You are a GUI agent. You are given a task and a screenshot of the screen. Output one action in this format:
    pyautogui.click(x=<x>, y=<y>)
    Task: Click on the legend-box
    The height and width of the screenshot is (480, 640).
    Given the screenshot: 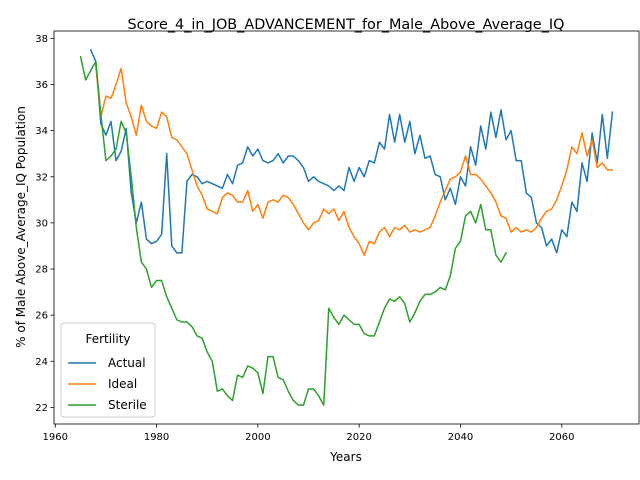 What is the action you would take?
    pyautogui.click(x=108, y=370)
    